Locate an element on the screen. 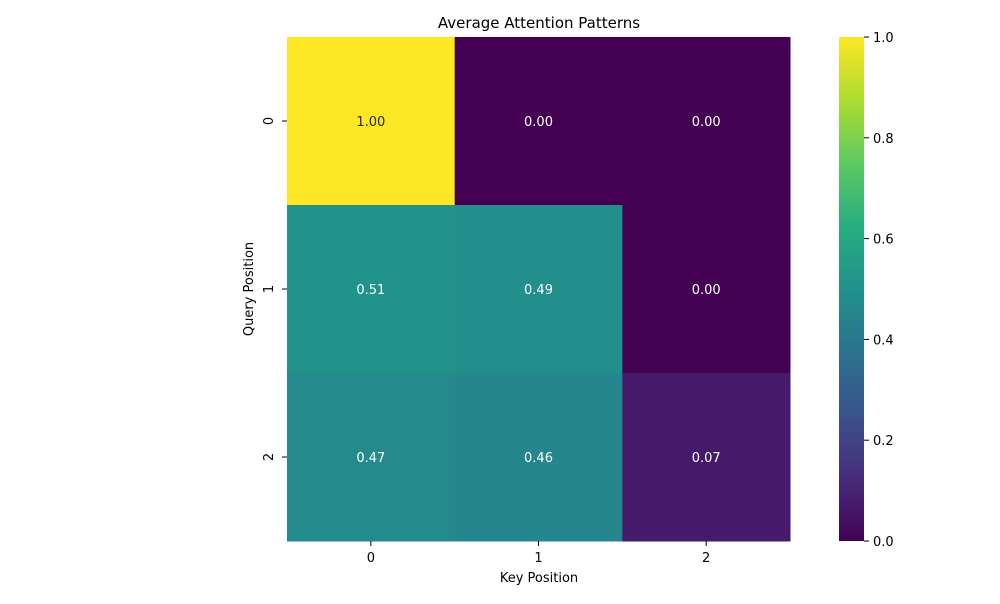  colorbar-tick-label: 1.0 is located at coordinates (883, 38).